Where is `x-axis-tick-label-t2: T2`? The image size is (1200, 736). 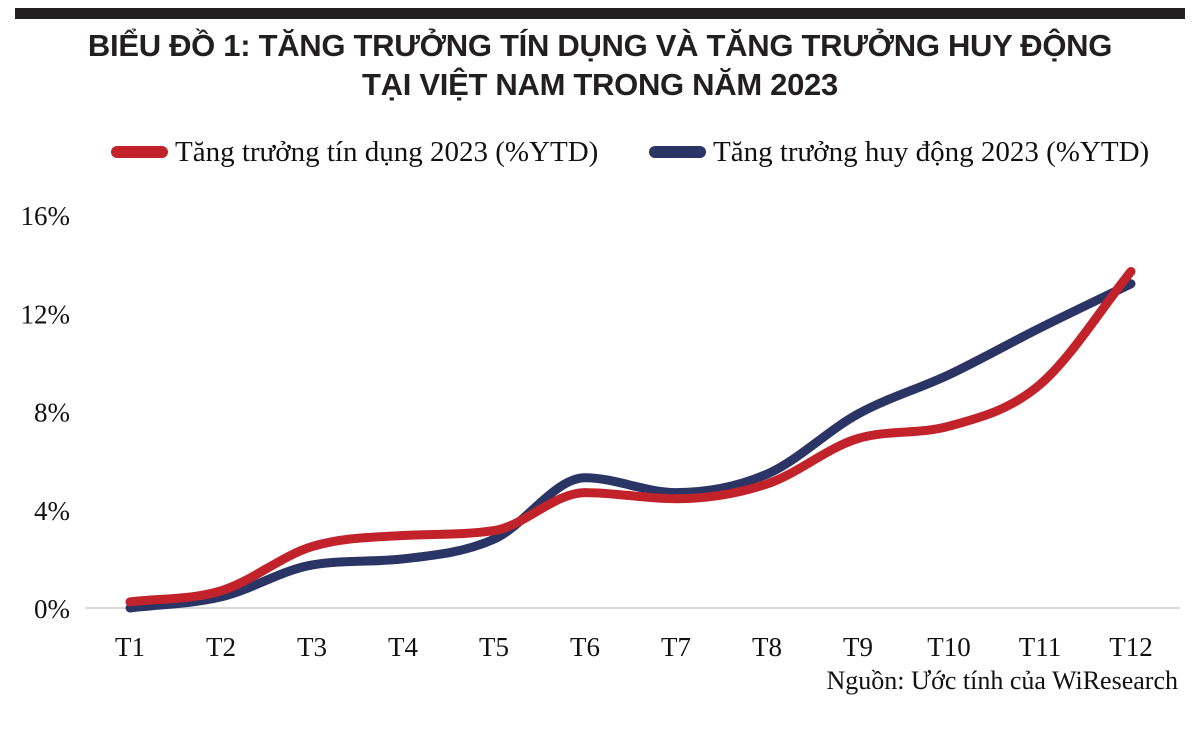 x-axis-tick-label-t2: T2 is located at coordinates (221, 647).